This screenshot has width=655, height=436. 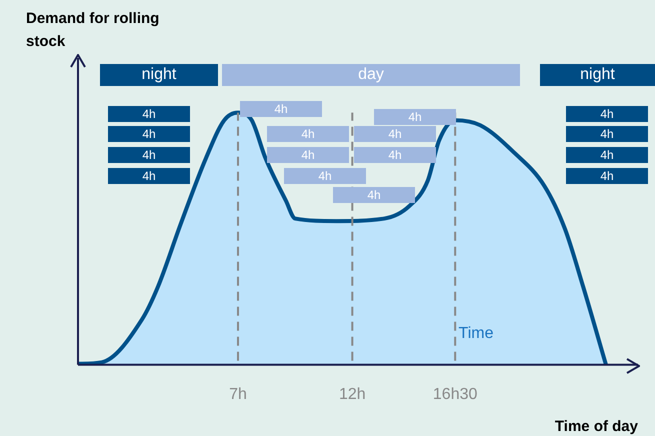 I want to click on period-strip: day, so click(x=371, y=75).